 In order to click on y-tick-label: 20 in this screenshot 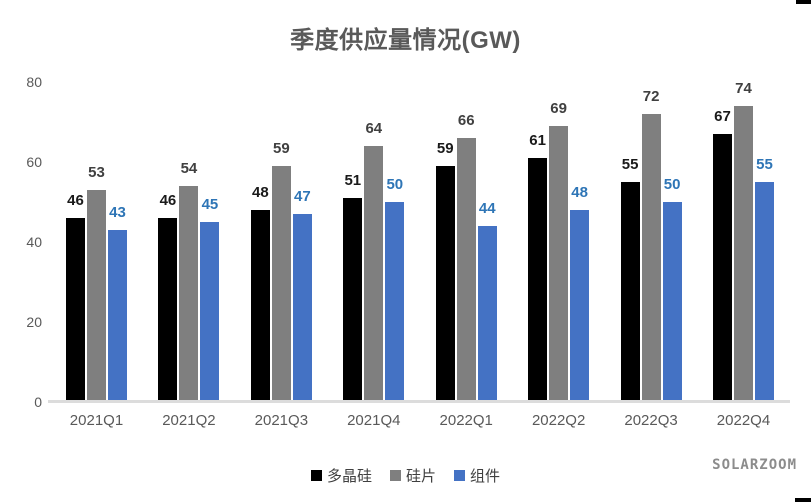, I will do `click(34, 322)`.